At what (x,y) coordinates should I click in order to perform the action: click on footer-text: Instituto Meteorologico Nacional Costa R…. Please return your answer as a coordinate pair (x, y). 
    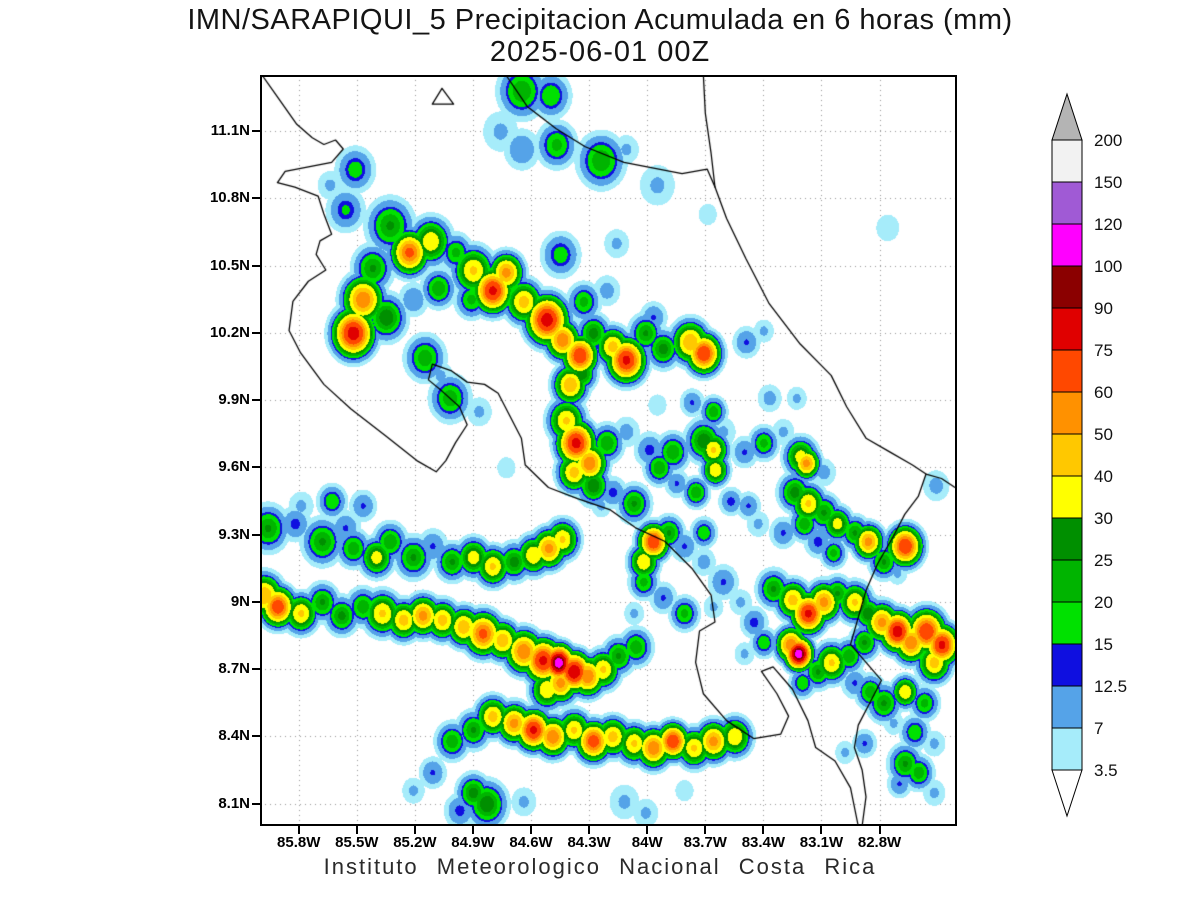
    Looking at the image, I should click on (600, 866).